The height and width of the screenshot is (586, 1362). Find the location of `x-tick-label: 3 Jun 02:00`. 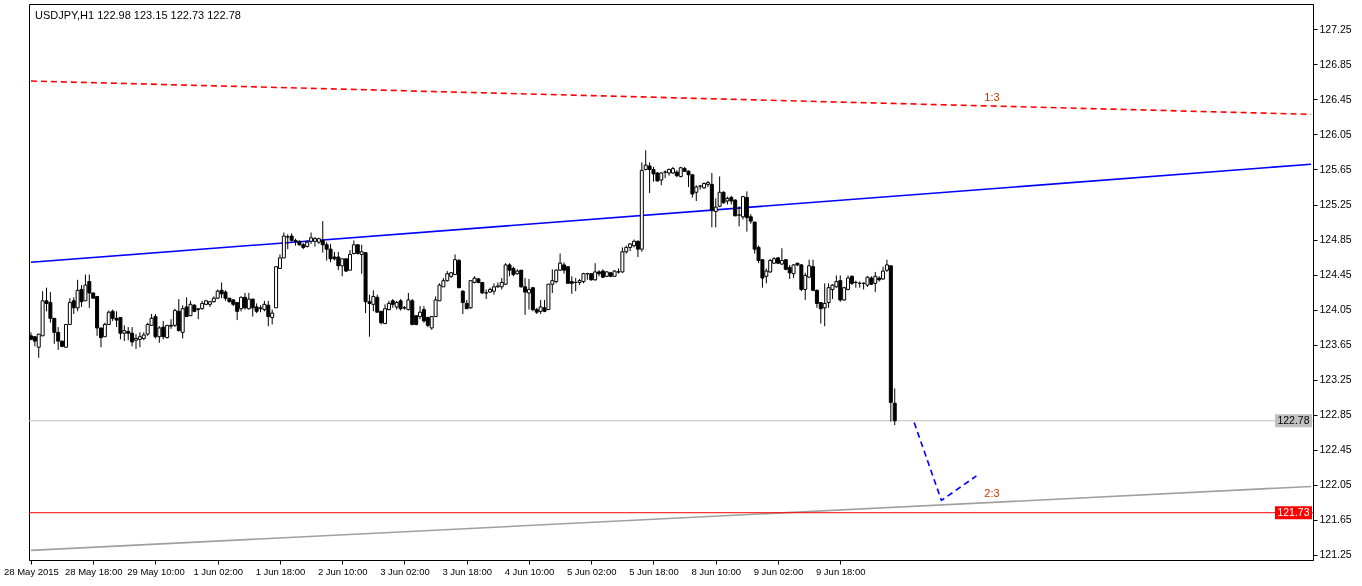

x-tick-label: 3 Jun 02:00 is located at coordinates (405, 571).